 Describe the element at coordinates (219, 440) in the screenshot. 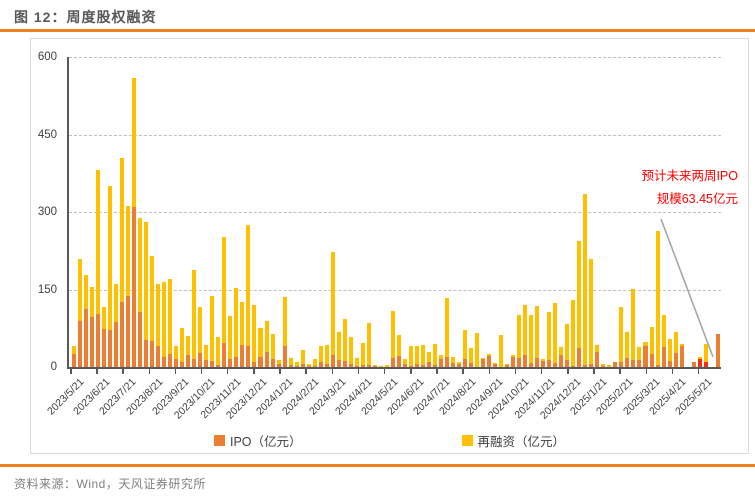

I see `ipo-color-swatch-icon` at that location.